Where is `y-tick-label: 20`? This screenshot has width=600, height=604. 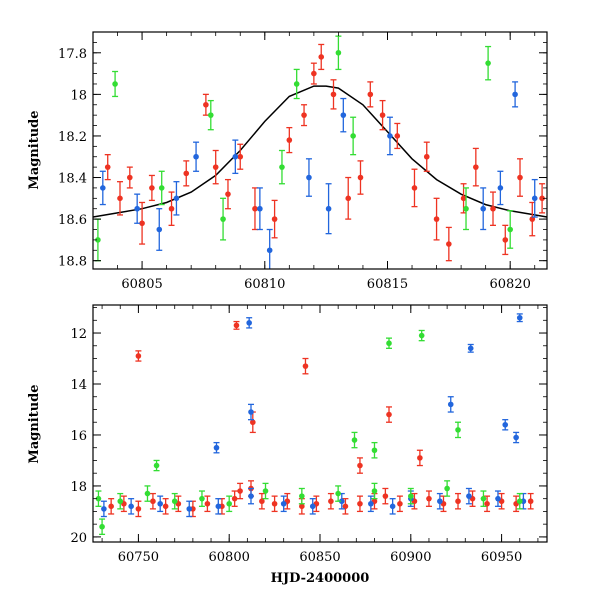
y-tick-label: 20 is located at coordinates (78, 538).